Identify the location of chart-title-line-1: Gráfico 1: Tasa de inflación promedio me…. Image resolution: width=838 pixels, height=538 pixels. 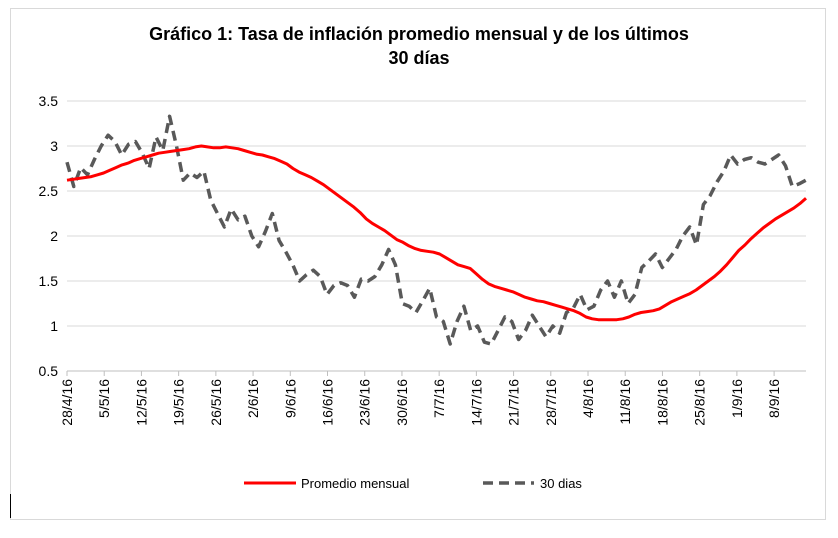
(419, 34).